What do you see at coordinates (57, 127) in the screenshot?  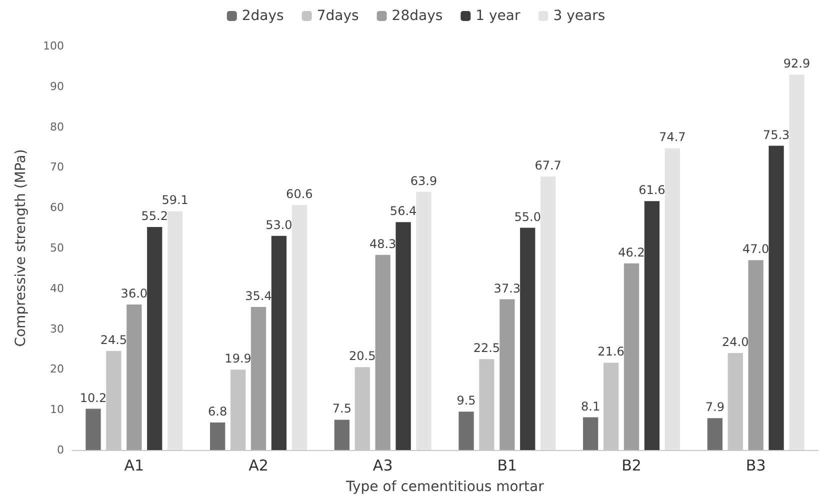 I see `y-tick-label: 80` at bounding box center [57, 127].